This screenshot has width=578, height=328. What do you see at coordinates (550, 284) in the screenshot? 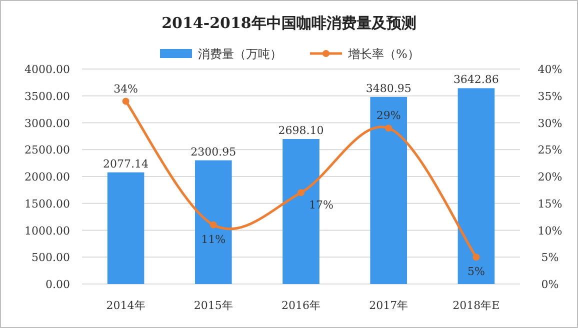
I see `y2-tick-label: 0%` at bounding box center [550, 284].